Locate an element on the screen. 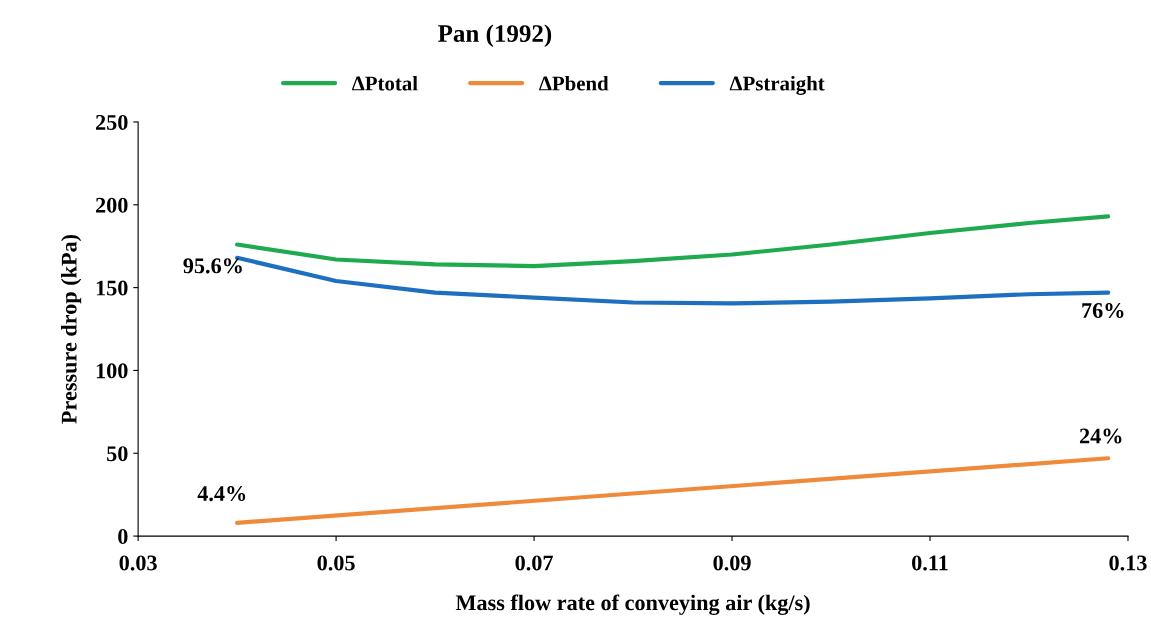 The height and width of the screenshot is (642, 1151). y-tick-label: 200 is located at coordinates (112, 205).